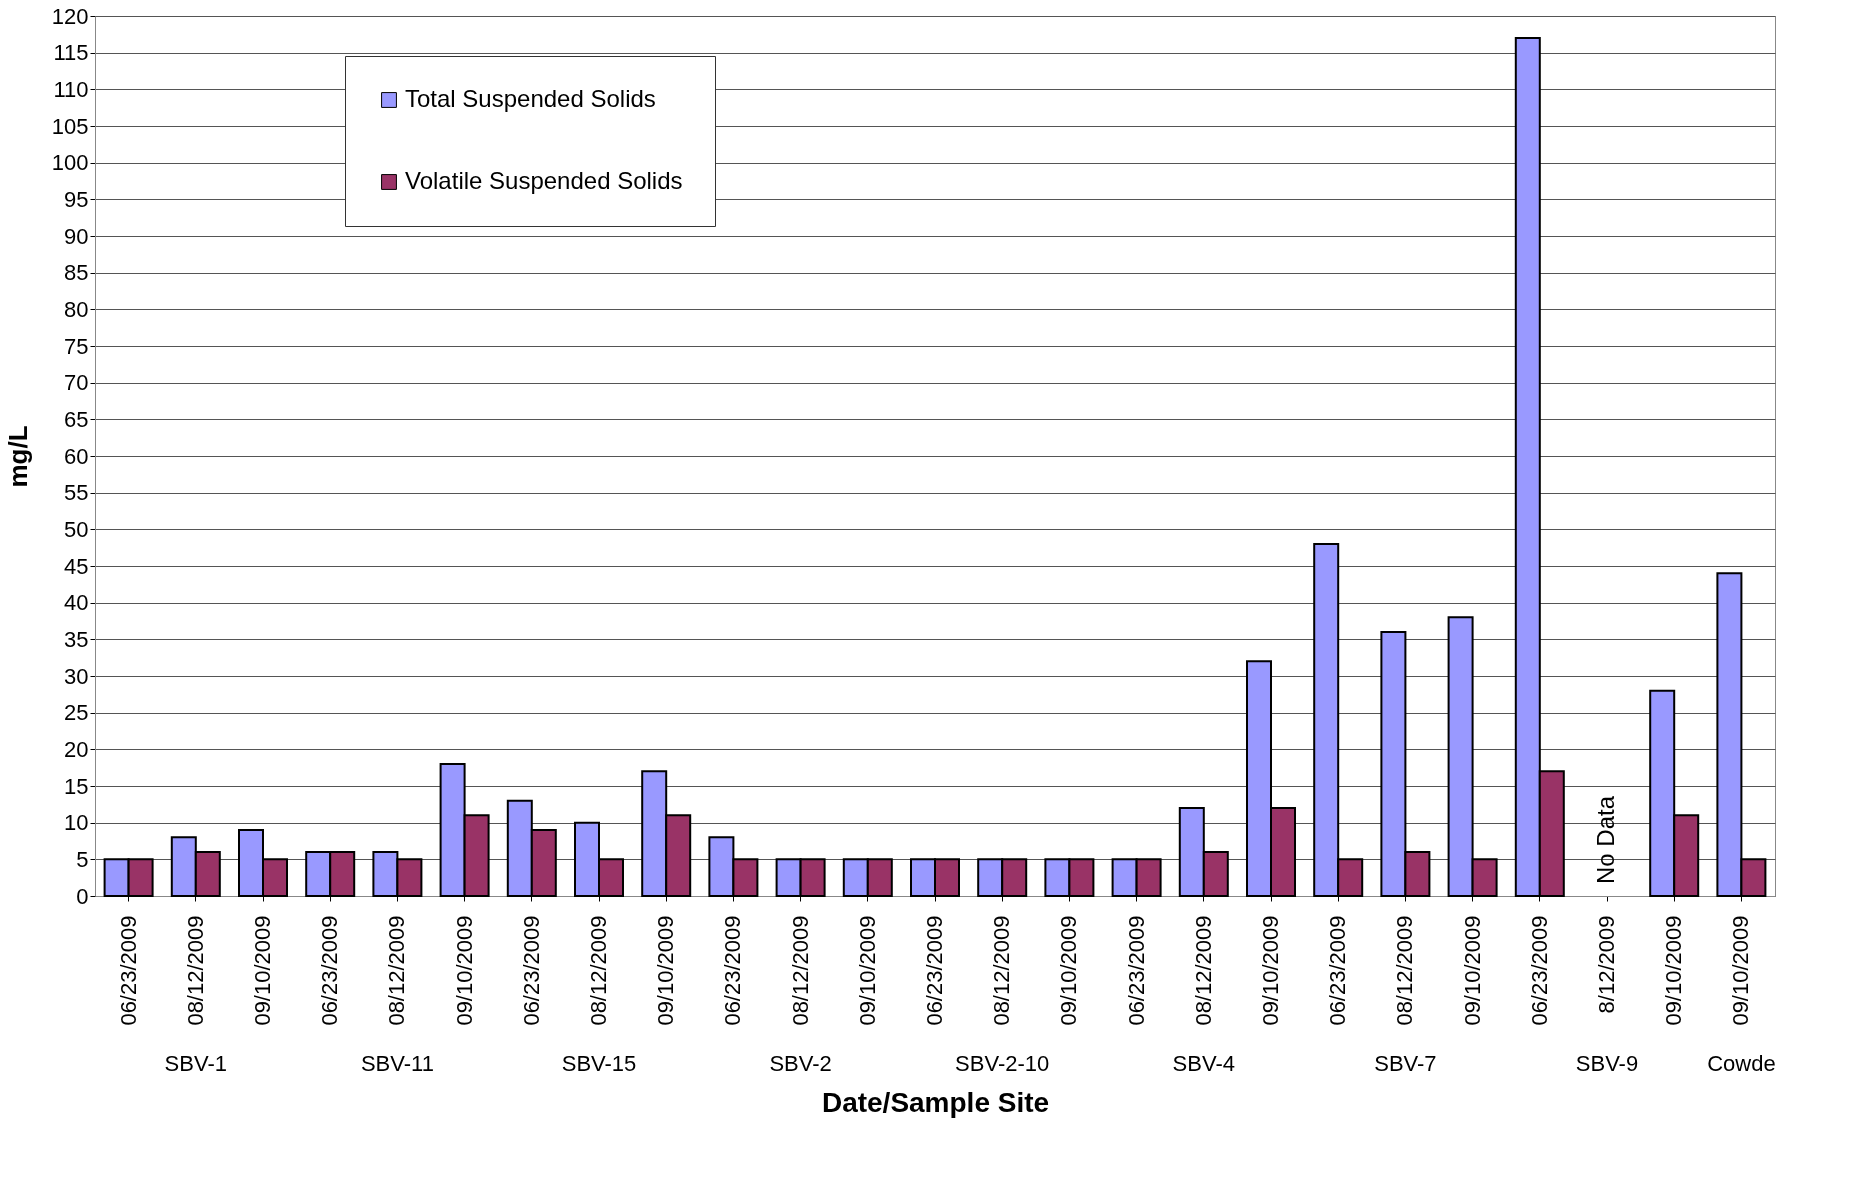 The width and height of the screenshot is (1866, 1204). What do you see at coordinates (76, 639) in the screenshot?
I see `y-tick-label: 35` at bounding box center [76, 639].